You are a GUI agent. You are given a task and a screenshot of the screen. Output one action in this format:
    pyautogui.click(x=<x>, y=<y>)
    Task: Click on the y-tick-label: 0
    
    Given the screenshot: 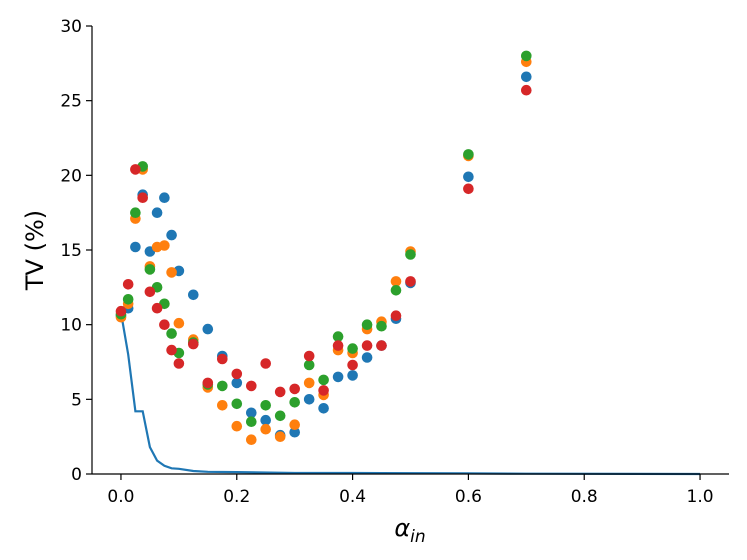 What is the action you would take?
    pyautogui.click(x=76, y=475)
    